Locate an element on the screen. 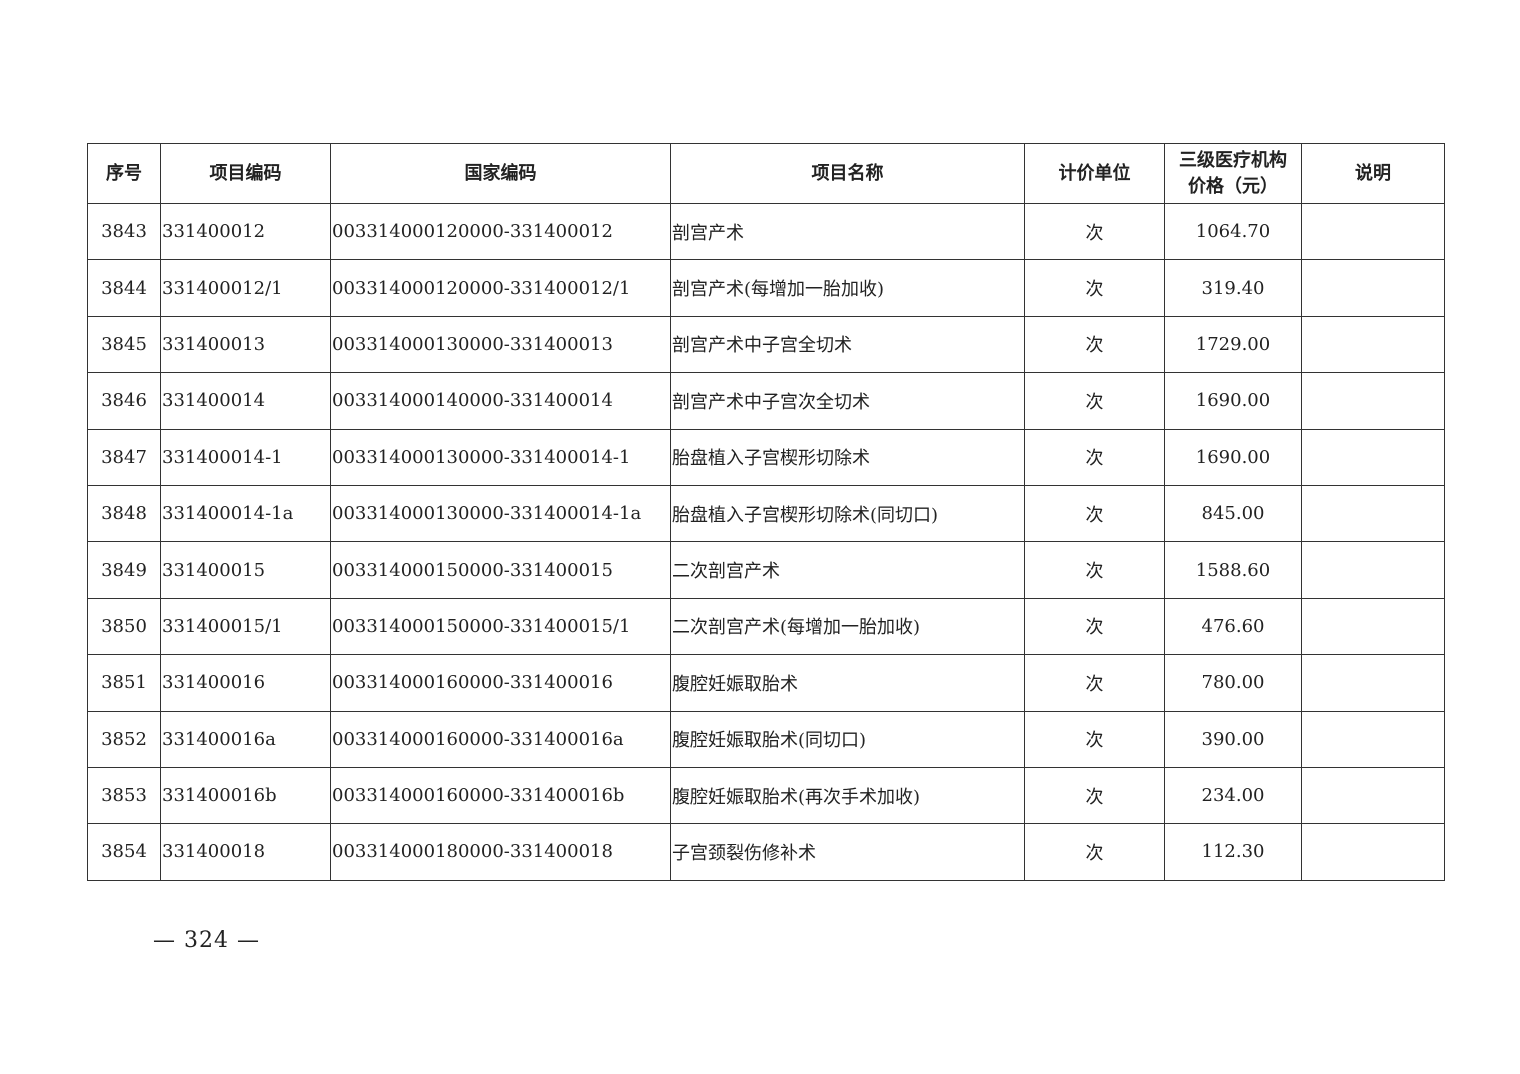 This screenshot has width=1520, height=1074. cell-price: 1064.70 is located at coordinates (1233, 231).